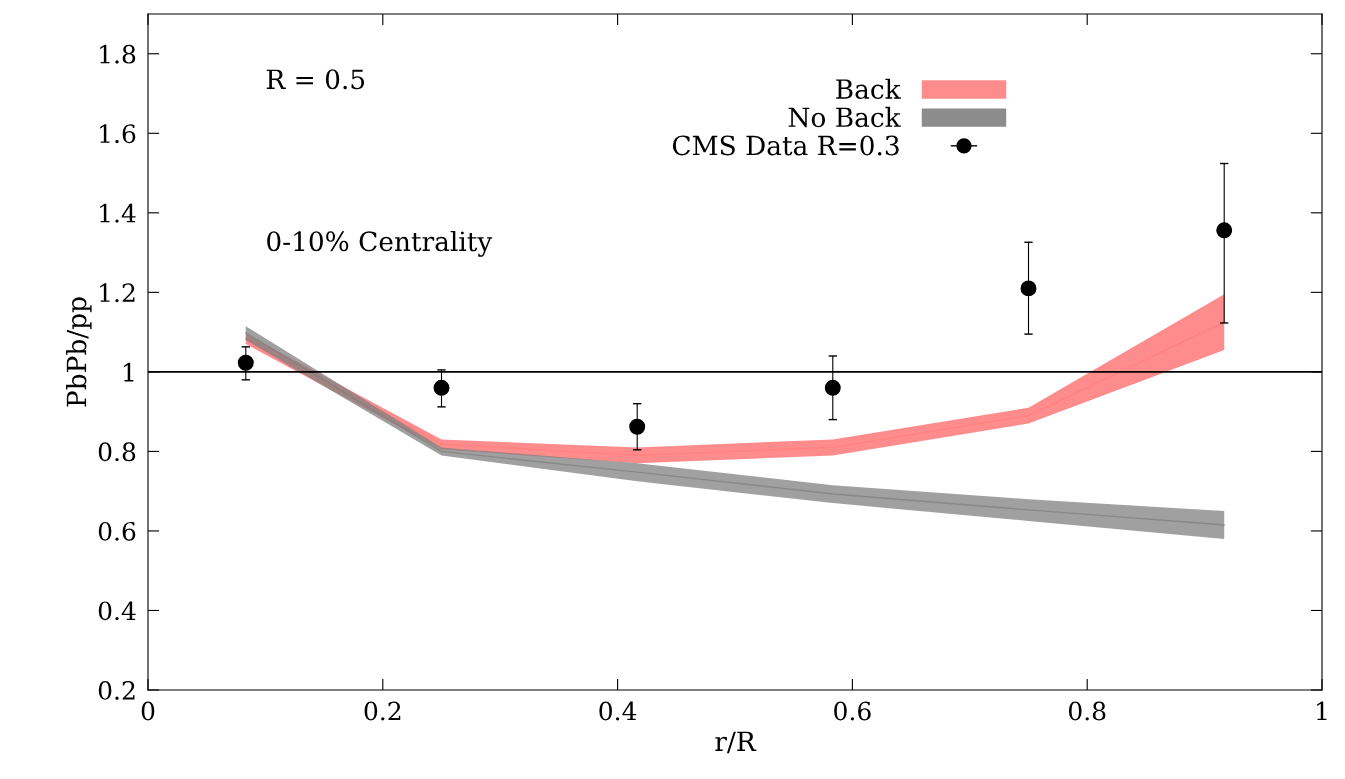 Image resolution: width=1345 pixels, height=779 pixels. I want to click on y-tick-label: 0.8, so click(117, 452).